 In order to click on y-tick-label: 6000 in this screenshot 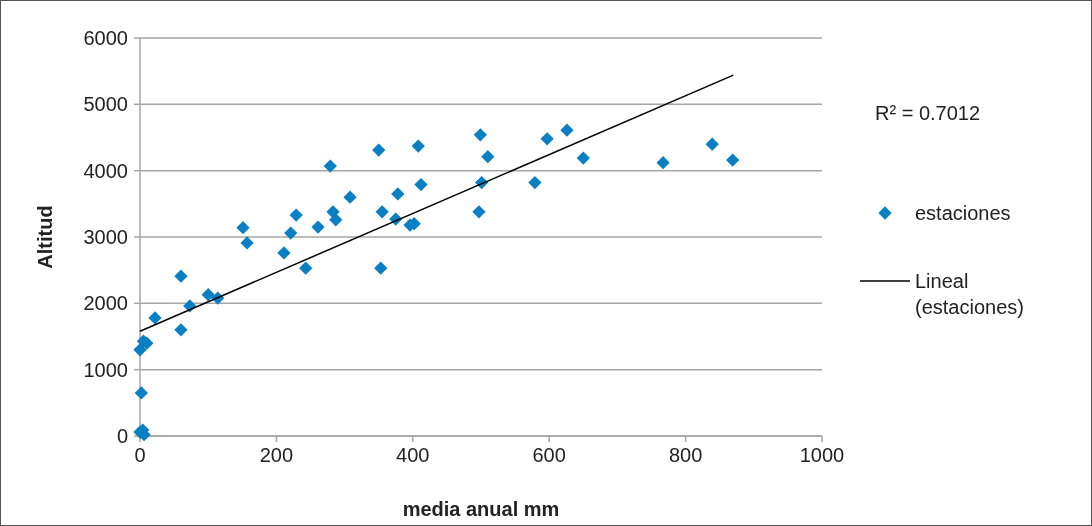, I will do `click(105, 38)`.